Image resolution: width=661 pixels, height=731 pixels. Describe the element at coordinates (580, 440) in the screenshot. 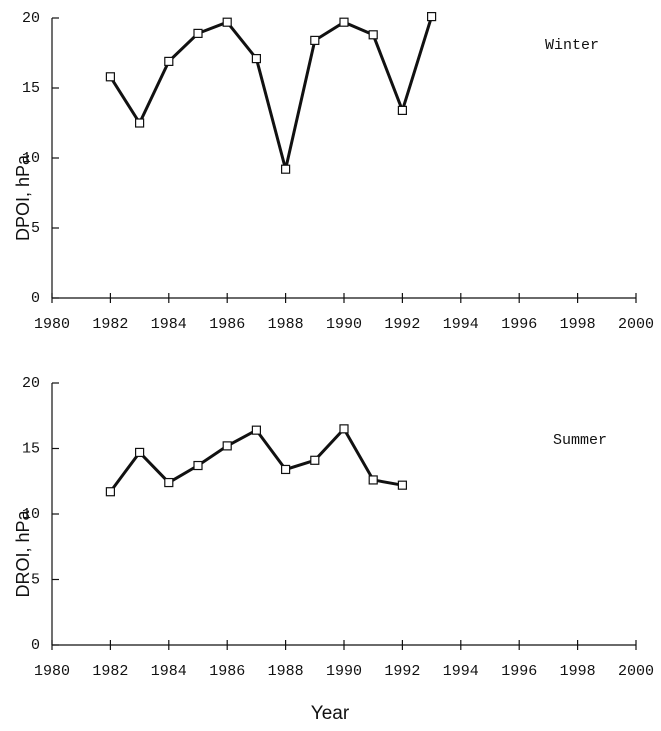

I see `chart-title: Summer` at that location.